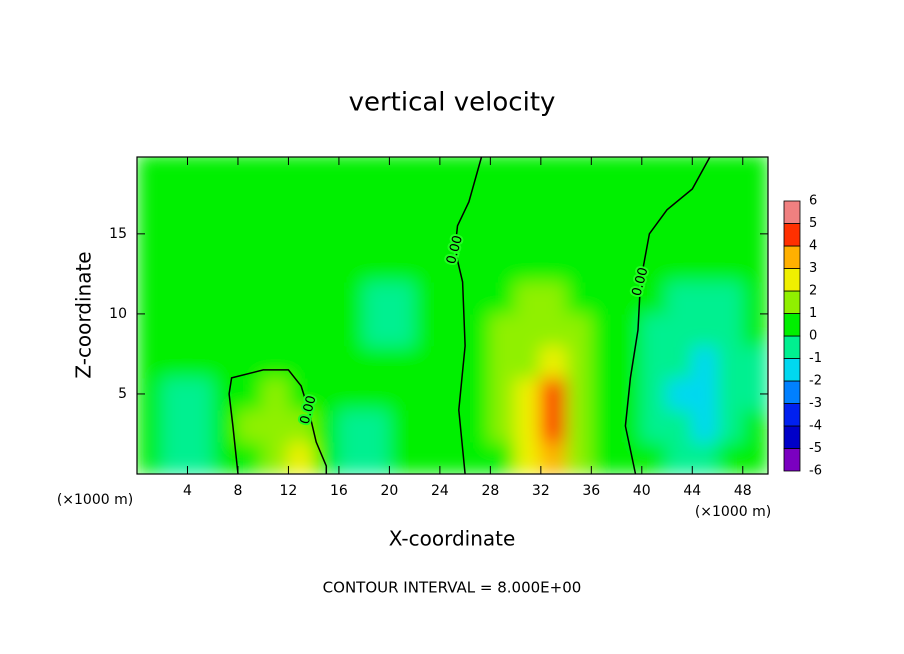 The image size is (904, 654). I want to click on y-tick-label: 5, so click(122, 394).